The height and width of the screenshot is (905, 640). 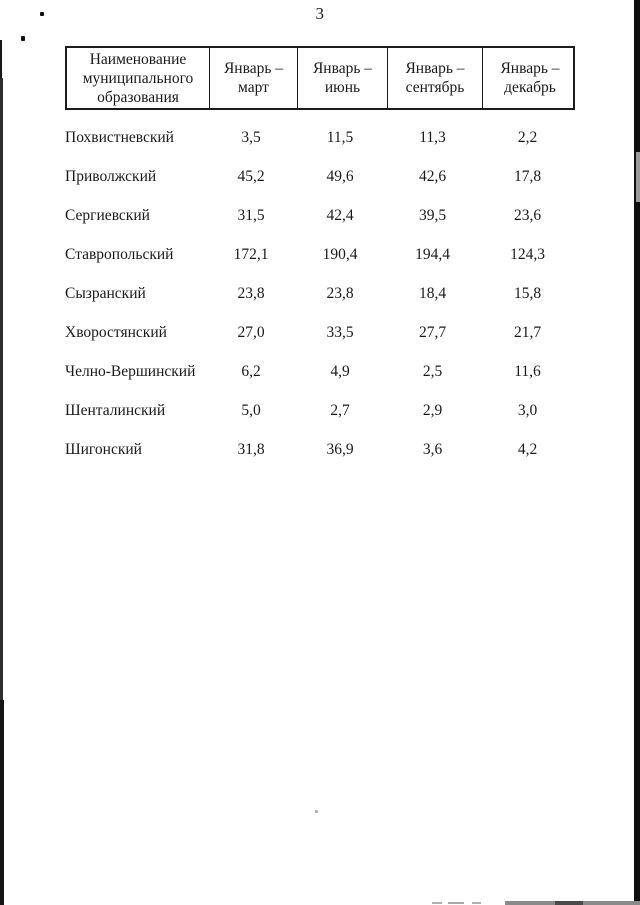 I want to click on row-value: 172,1, so click(x=251, y=254).